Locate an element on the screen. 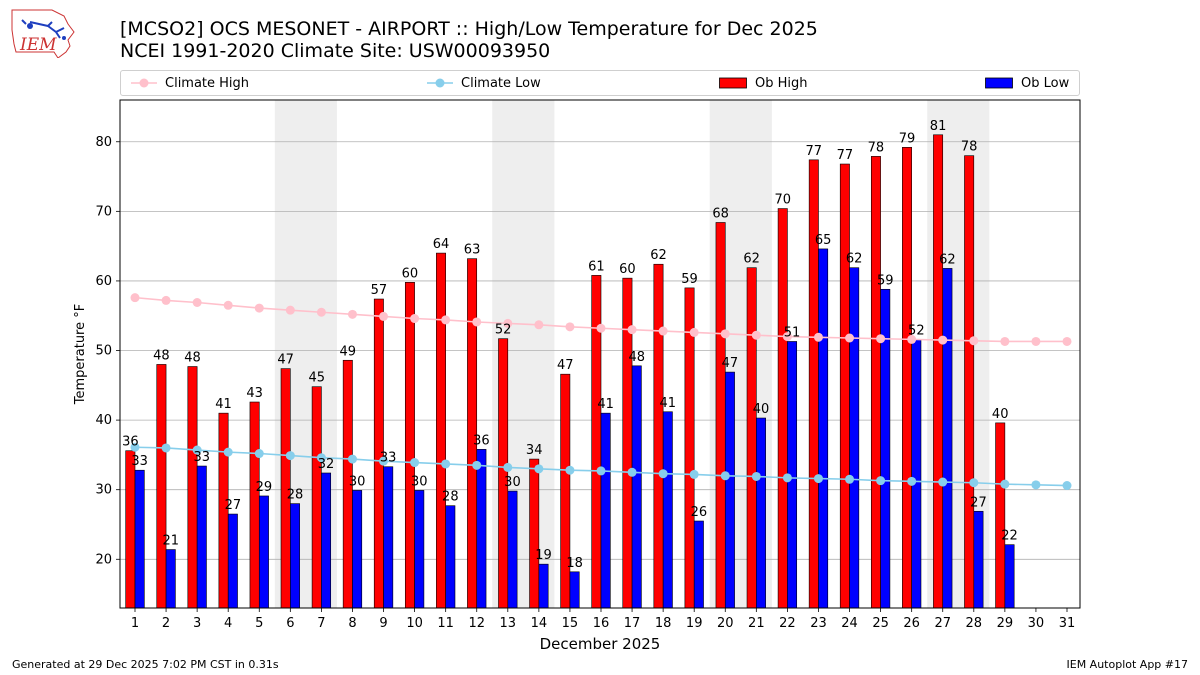 The width and height of the screenshot is (1200, 675). x-tick-label: 23 is located at coordinates (818, 623).